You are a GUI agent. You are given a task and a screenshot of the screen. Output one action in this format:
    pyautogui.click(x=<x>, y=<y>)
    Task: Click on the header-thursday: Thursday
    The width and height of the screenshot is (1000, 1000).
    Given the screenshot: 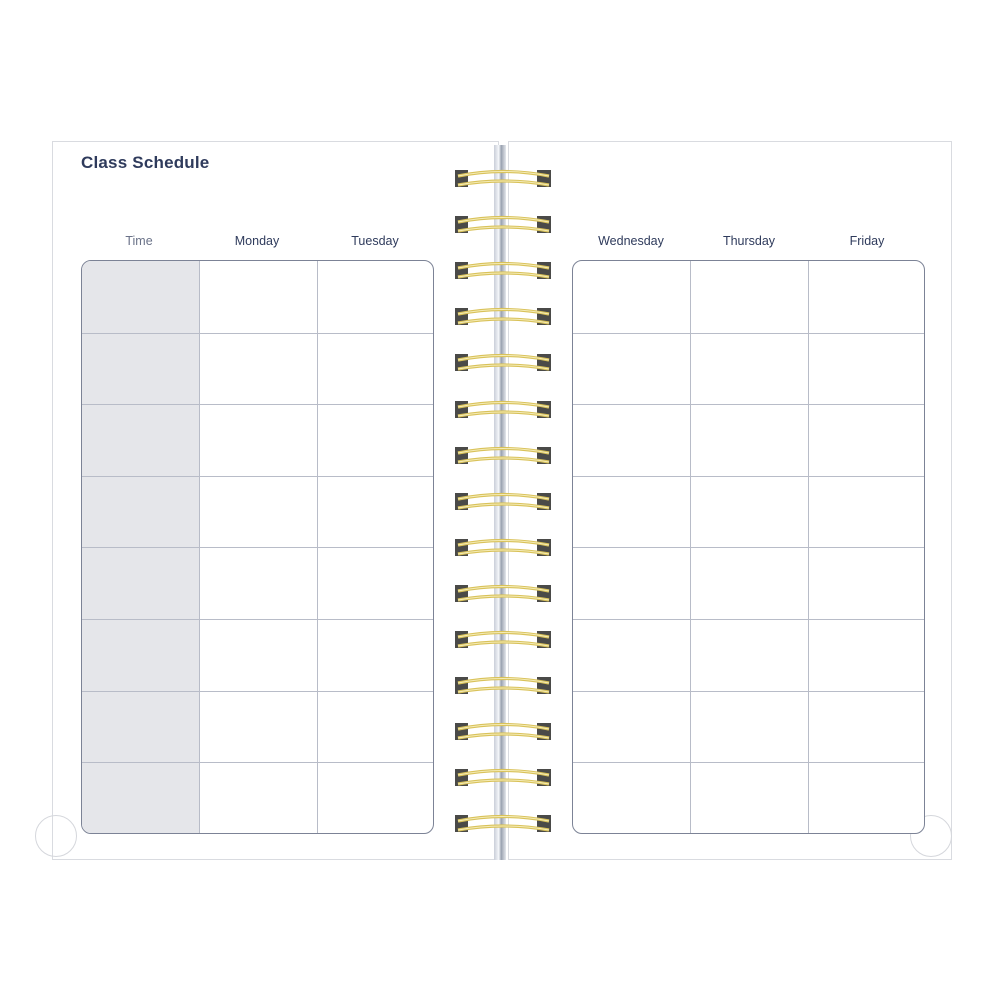 What is the action you would take?
    pyautogui.click(x=749, y=241)
    